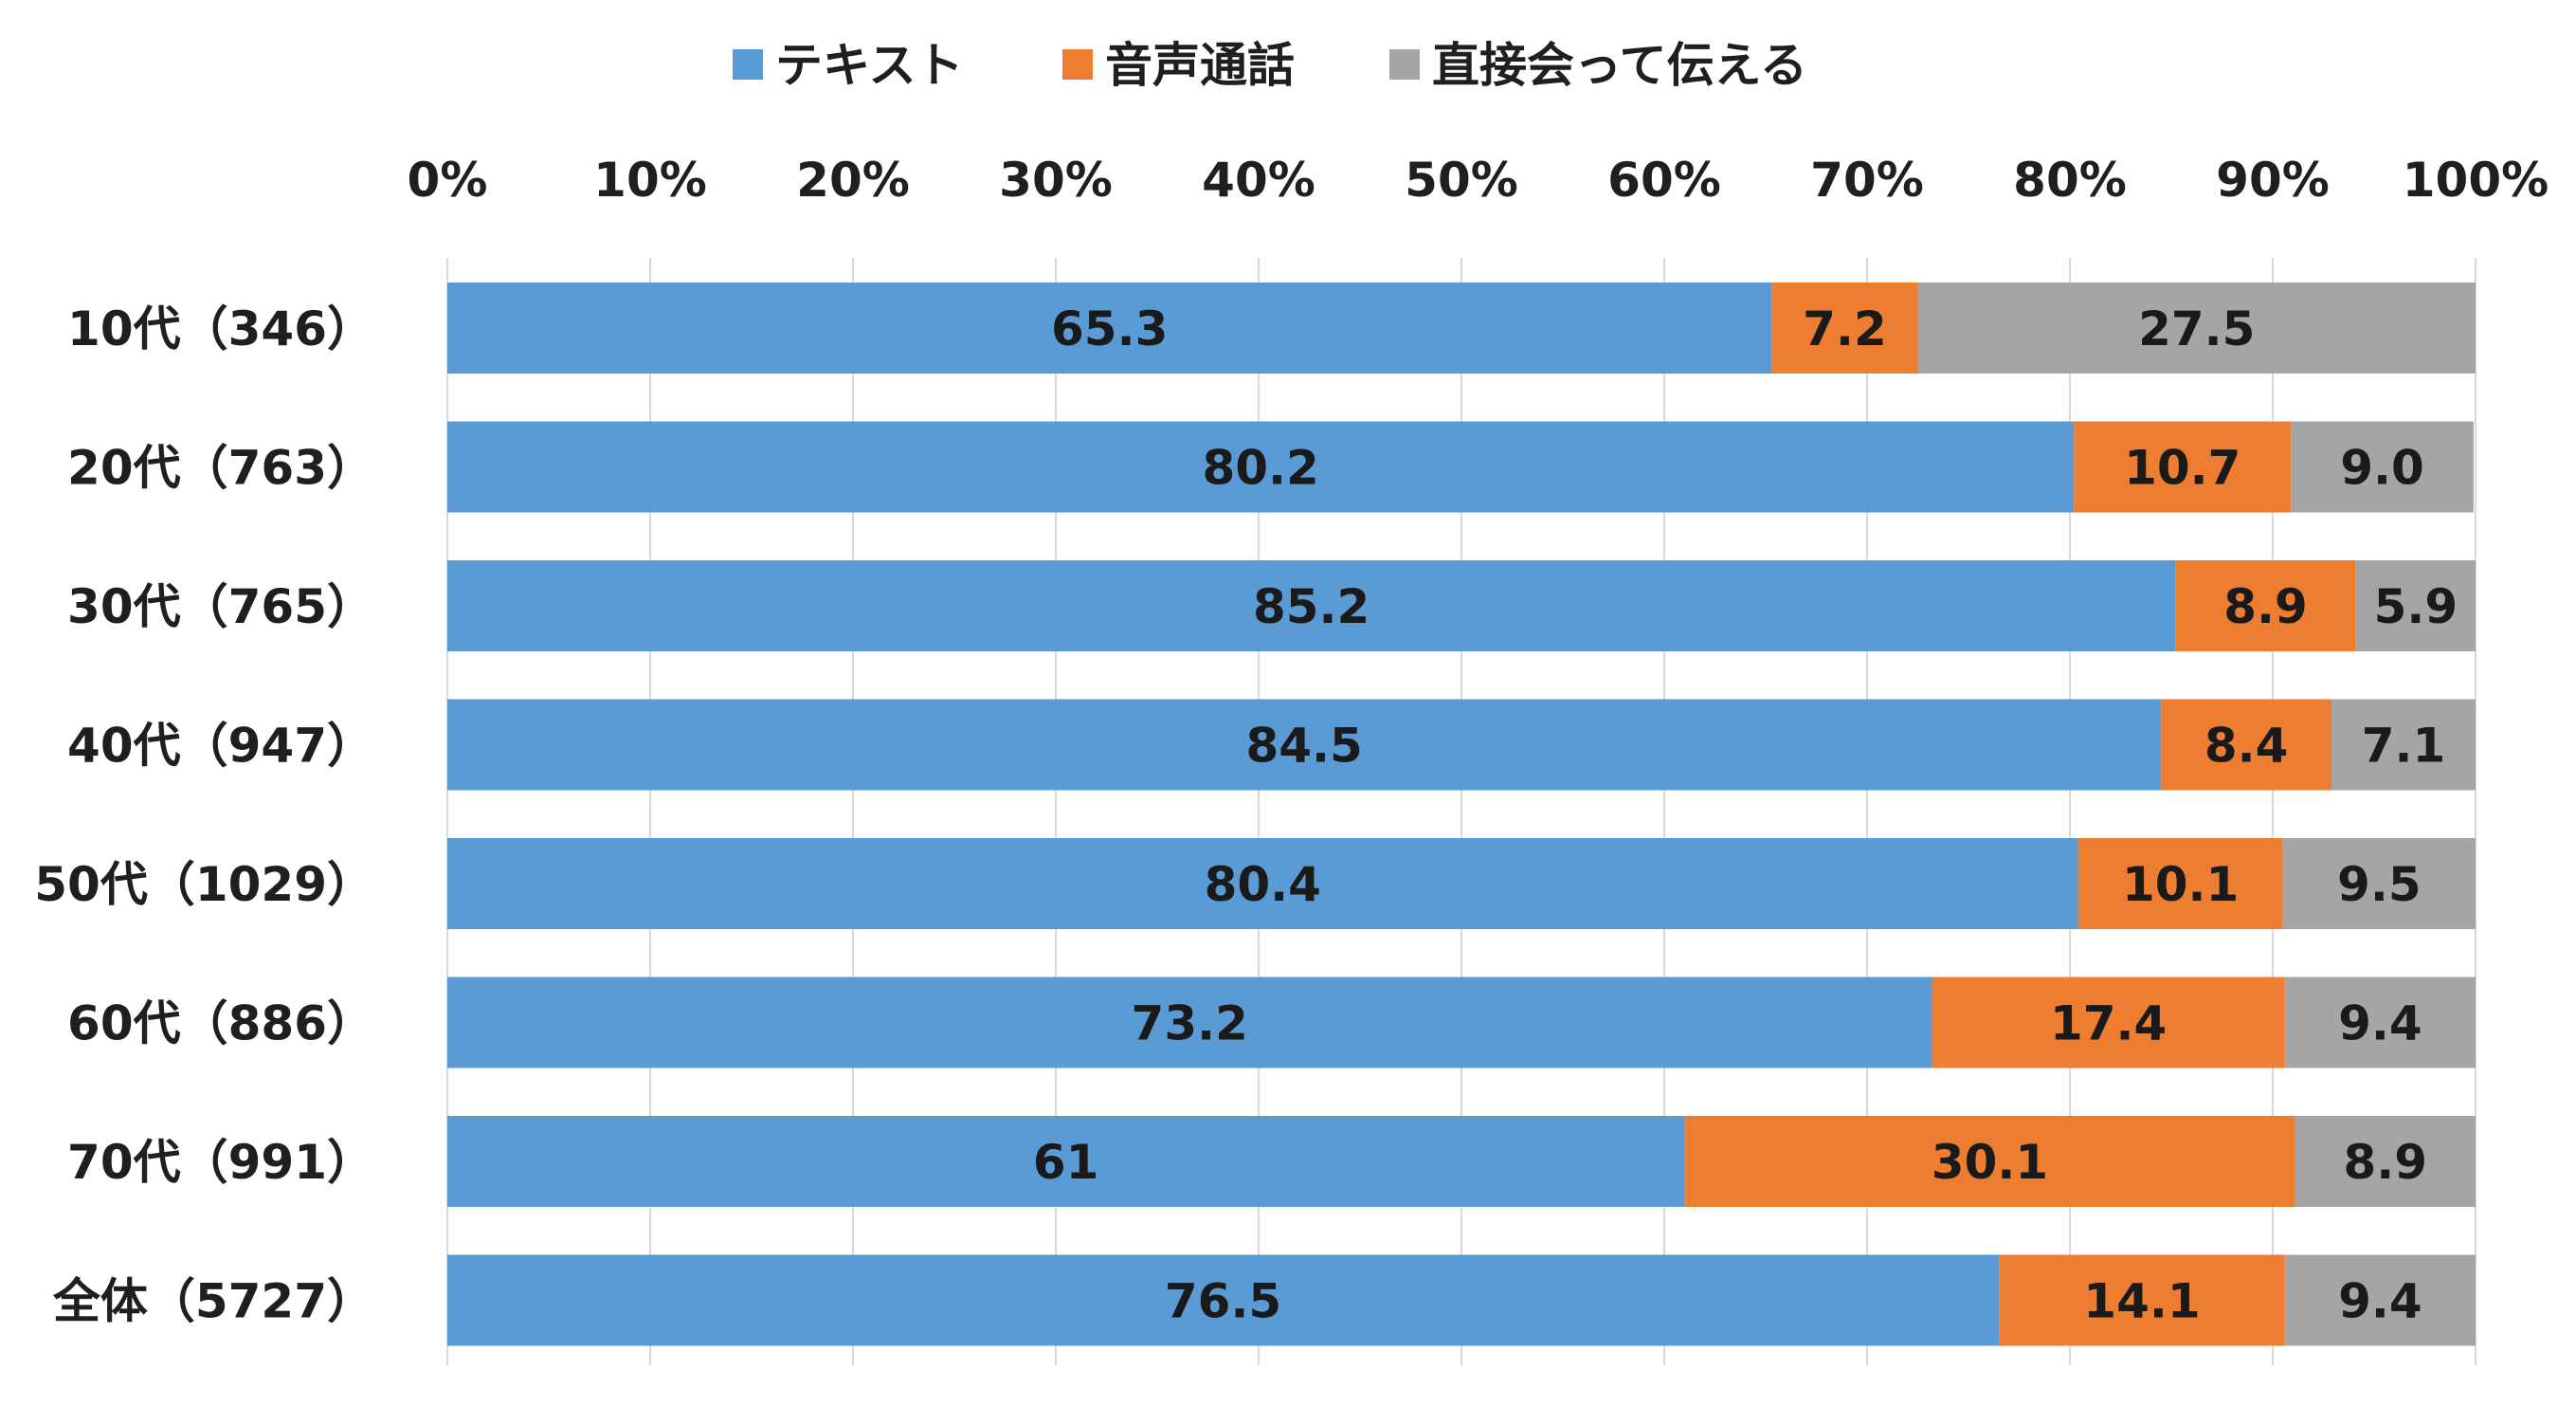 The width and height of the screenshot is (2576, 1406). Describe the element at coordinates (213, 1301) in the screenshot. I see `category-label: 全体（5727）` at that location.